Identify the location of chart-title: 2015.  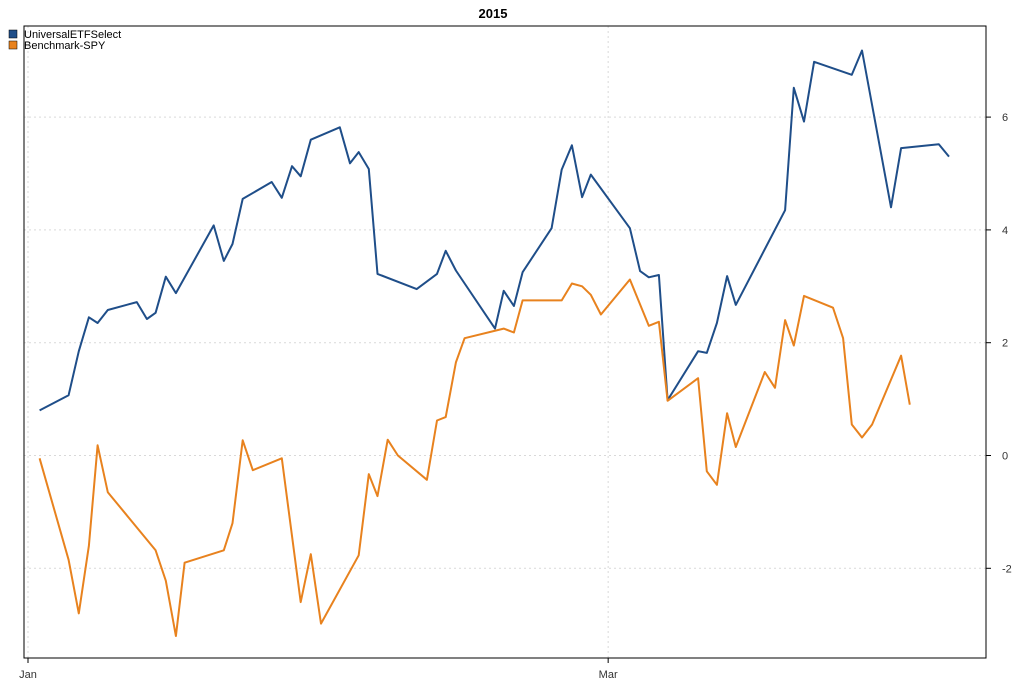
(493, 13).